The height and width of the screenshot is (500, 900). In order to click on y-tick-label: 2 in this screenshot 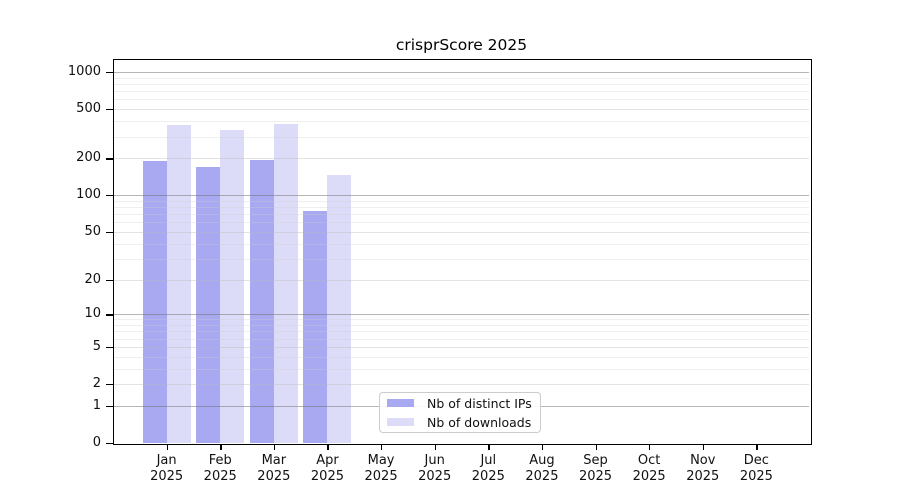, I will do `click(96, 383)`.